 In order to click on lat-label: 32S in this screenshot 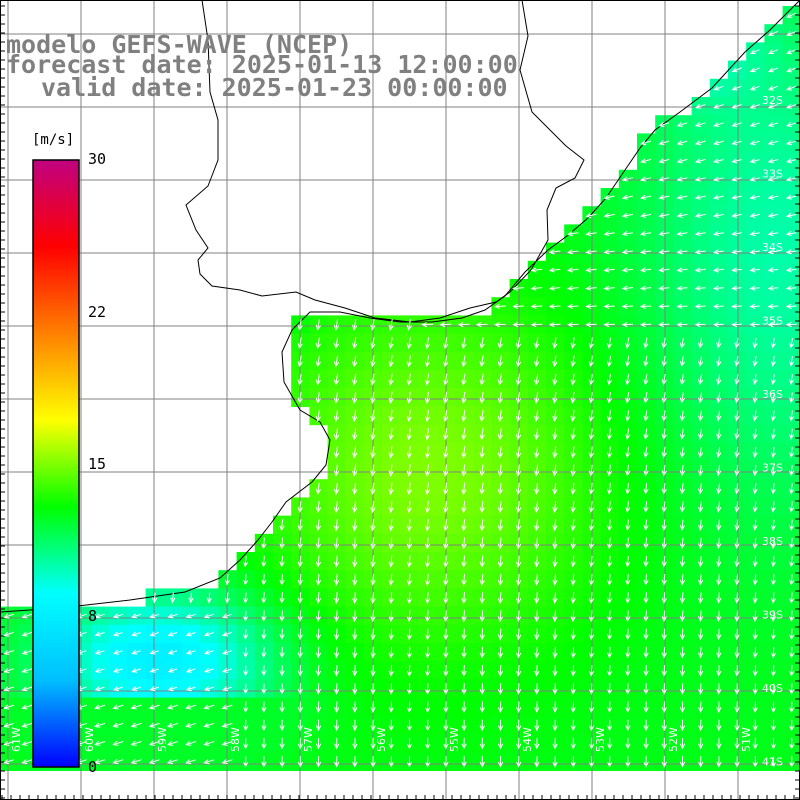, I will do `click(772, 100)`.